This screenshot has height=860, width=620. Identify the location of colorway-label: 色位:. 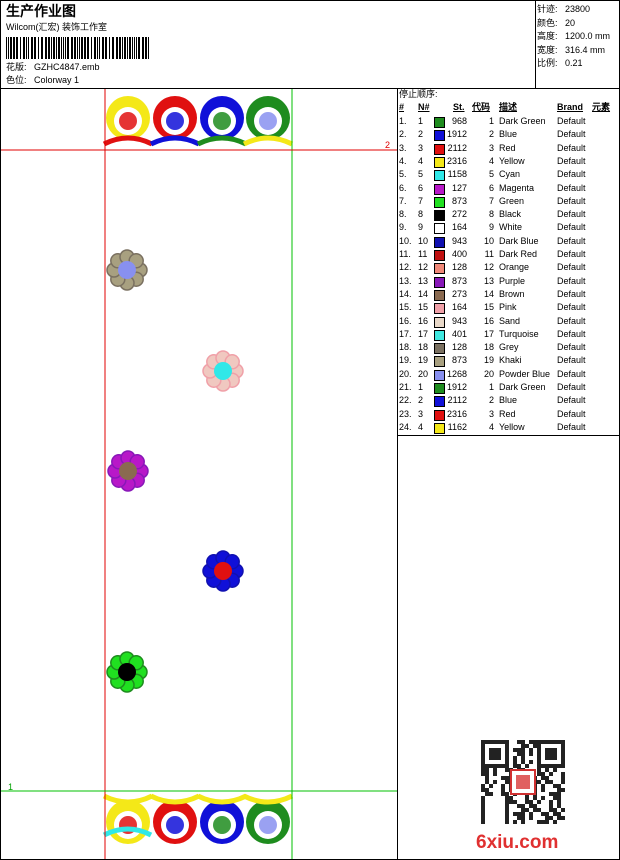
(16, 80).